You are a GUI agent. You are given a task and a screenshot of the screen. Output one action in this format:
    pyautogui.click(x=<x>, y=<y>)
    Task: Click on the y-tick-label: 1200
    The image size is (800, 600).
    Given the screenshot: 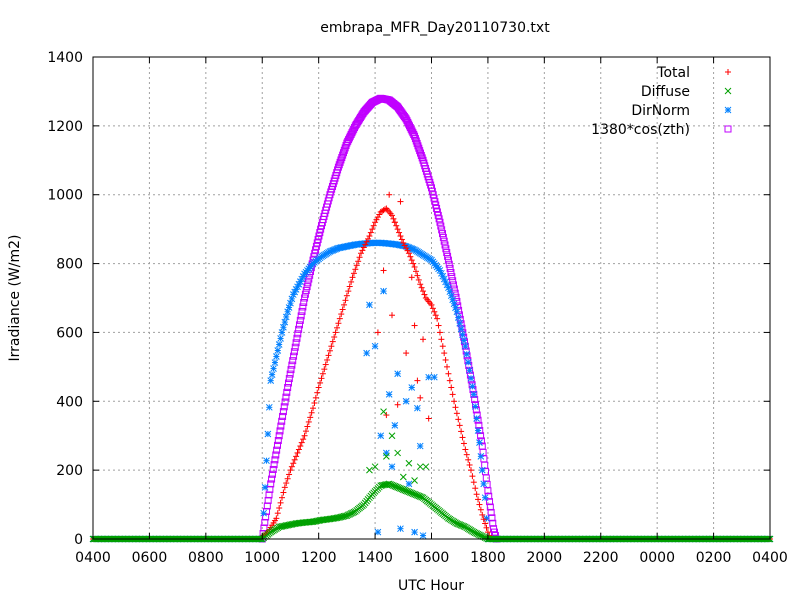 What is the action you would take?
    pyautogui.click(x=65, y=127)
    